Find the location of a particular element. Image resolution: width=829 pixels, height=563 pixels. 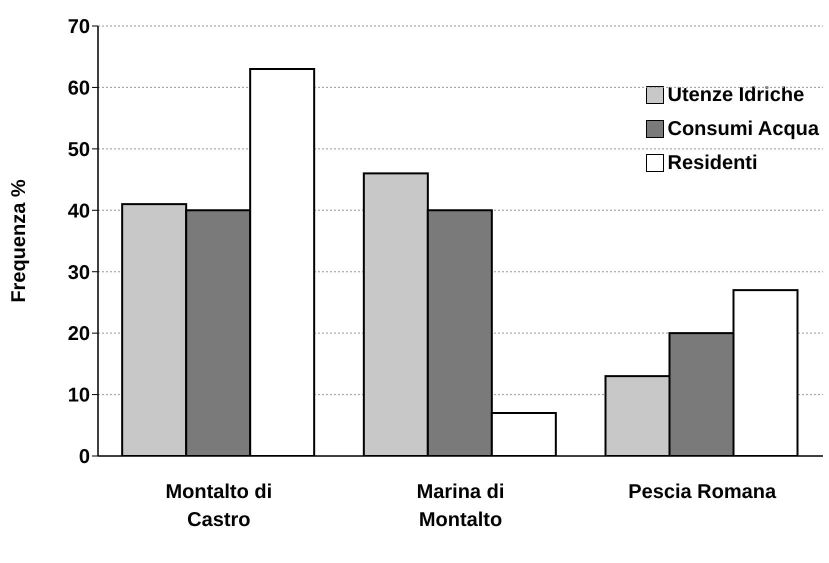

x-tick-label: Marina di Montalto is located at coordinates (460, 506).